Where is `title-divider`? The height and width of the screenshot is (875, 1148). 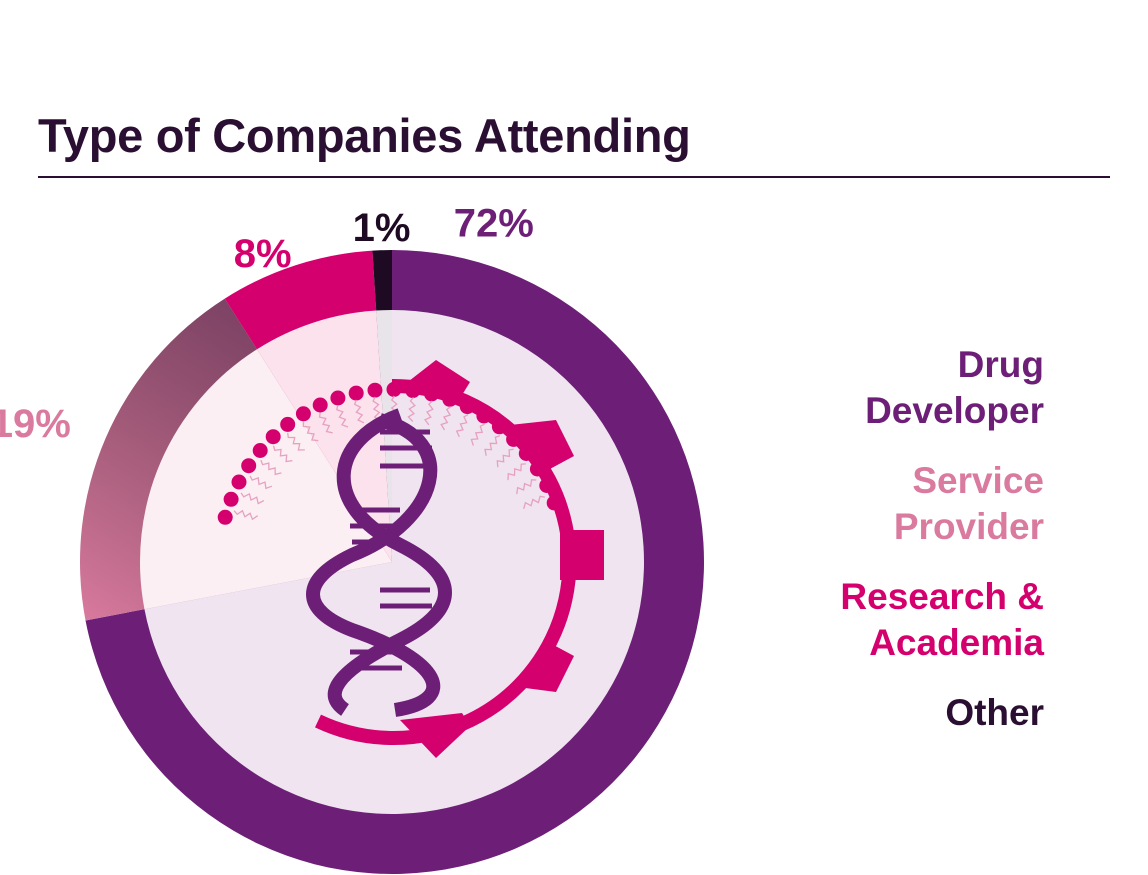
title-divider is located at coordinates (574, 177).